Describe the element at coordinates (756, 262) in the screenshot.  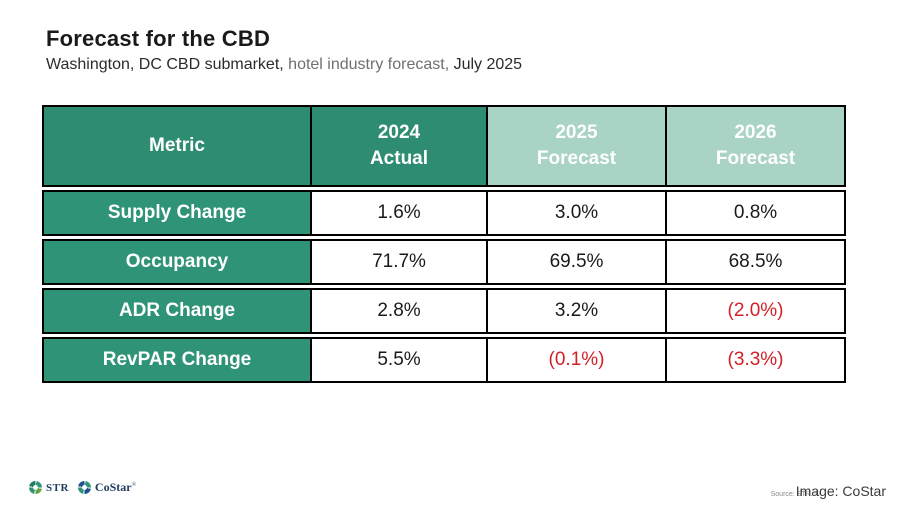
I see `cell-occupancy-2026: 68.5%` at that location.